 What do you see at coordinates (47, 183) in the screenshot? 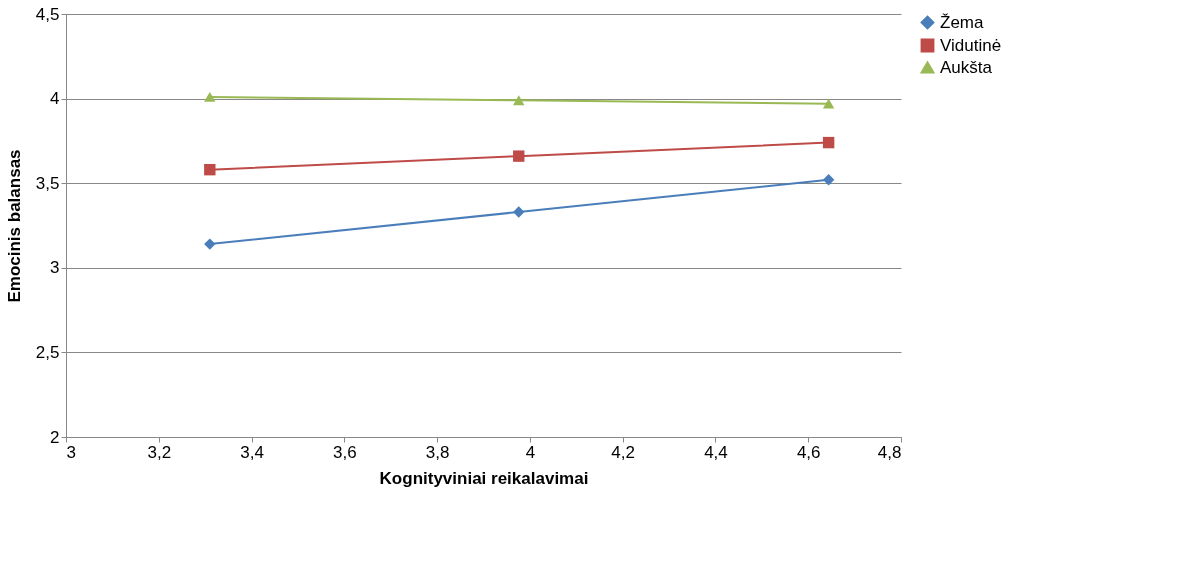
I see `y-tick-label: 3,5` at bounding box center [47, 183].